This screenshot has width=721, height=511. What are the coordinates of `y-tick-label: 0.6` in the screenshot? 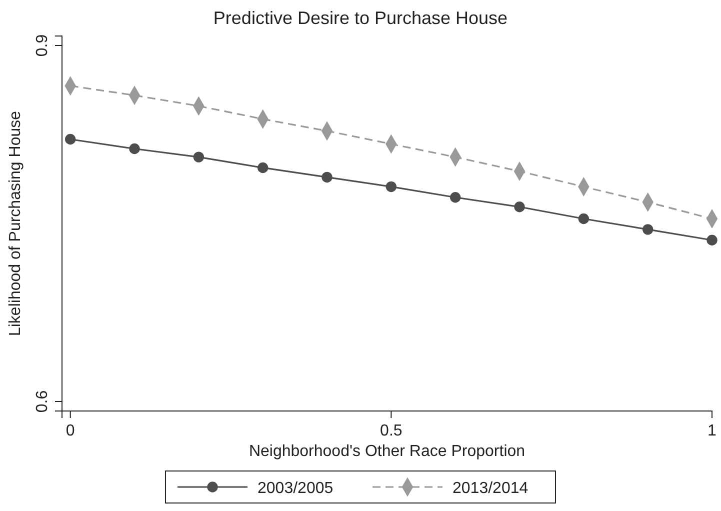 It's located at (42, 401).